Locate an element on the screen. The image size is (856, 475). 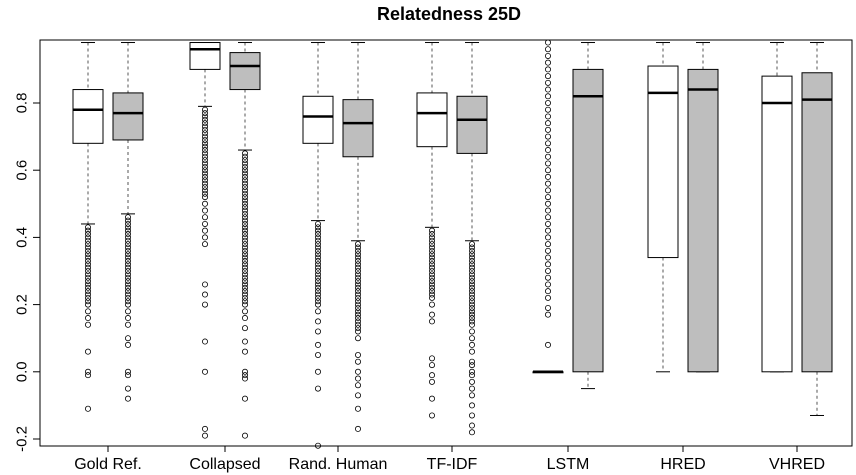
y-tick-label: 0.4 is located at coordinates (22, 237).